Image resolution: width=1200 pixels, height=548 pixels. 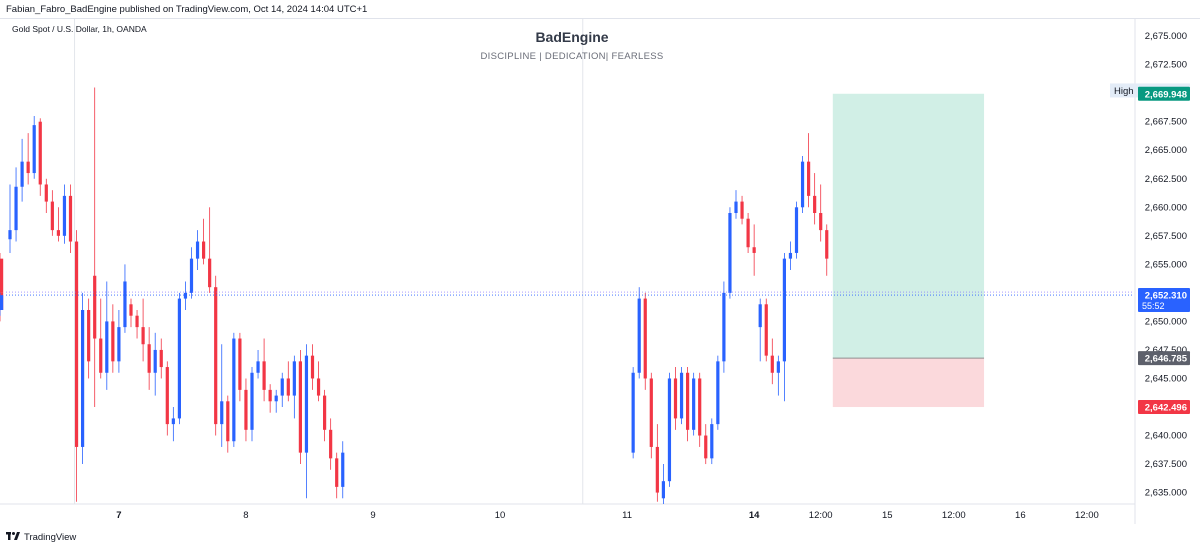 What do you see at coordinates (1166, 264) in the screenshot?
I see `y-tick-label: 2,655.000` at bounding box center [1166, 264].